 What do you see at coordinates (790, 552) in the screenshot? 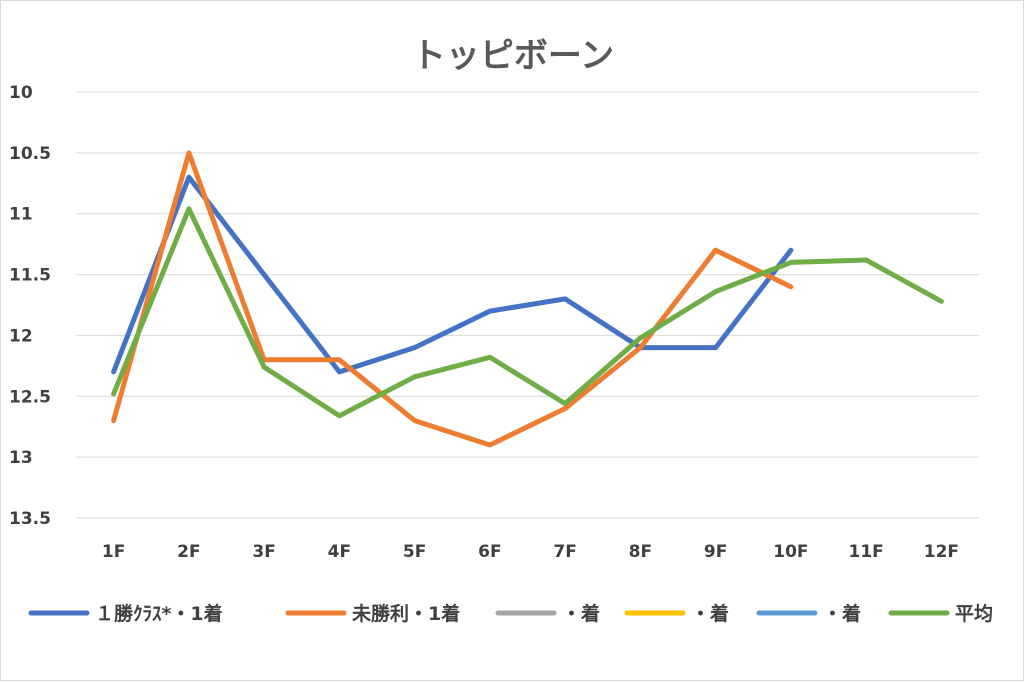
I see `x-tick-label: 10F` at bounding box center [790, 552].